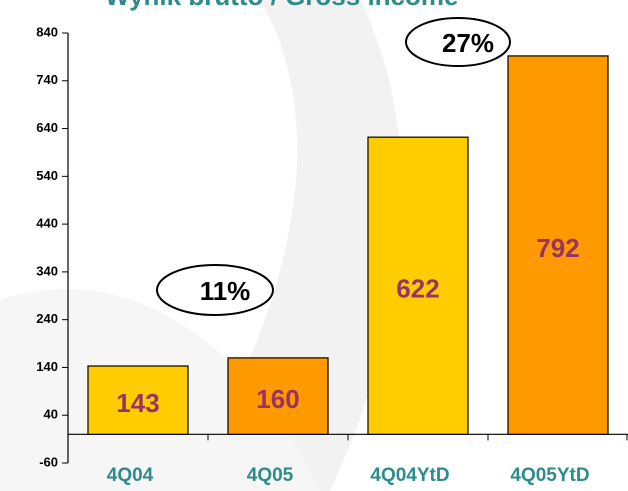 The width and height of the screenshot is (628, 491). I want to click on y-tick-label: -60, so click(48, 461).